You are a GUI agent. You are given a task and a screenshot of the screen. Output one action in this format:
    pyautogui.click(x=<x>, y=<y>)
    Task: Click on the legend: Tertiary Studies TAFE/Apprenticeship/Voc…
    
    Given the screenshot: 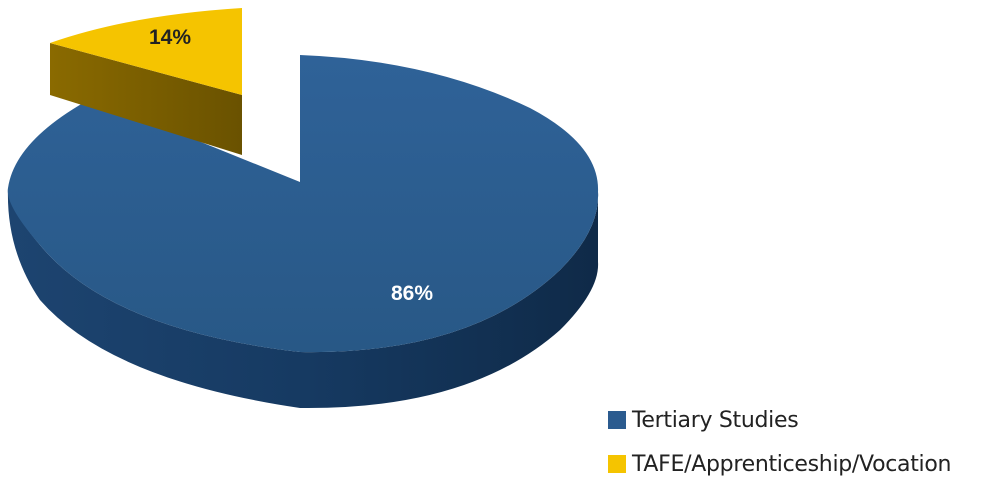 What is the action you would take?
    pyautogui.click(x=779, y=450)
    